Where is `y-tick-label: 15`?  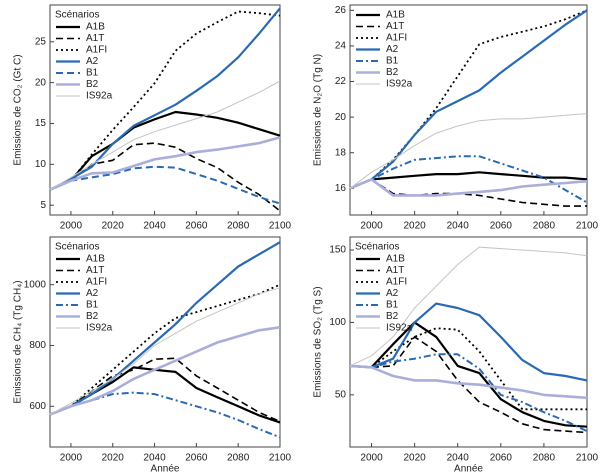 y-tick-label: 15 is located at coordinates (41, 123).